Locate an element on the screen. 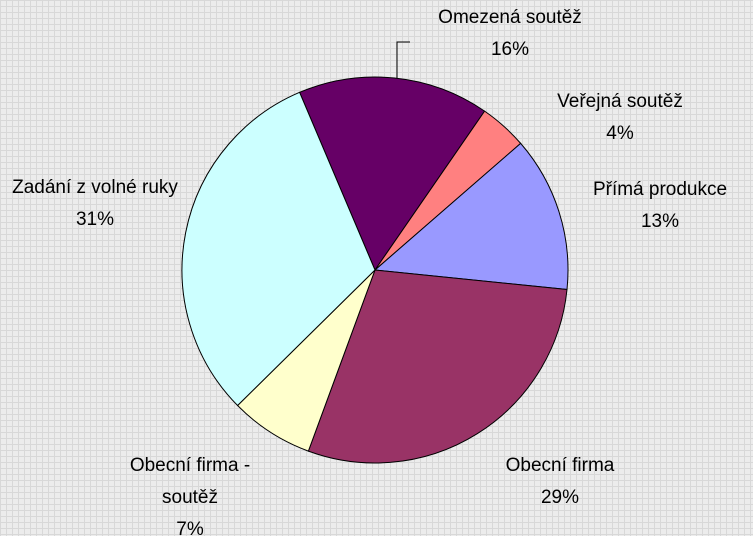  category-label: Zadání z volné ruky is located at coordinates (95, 187).